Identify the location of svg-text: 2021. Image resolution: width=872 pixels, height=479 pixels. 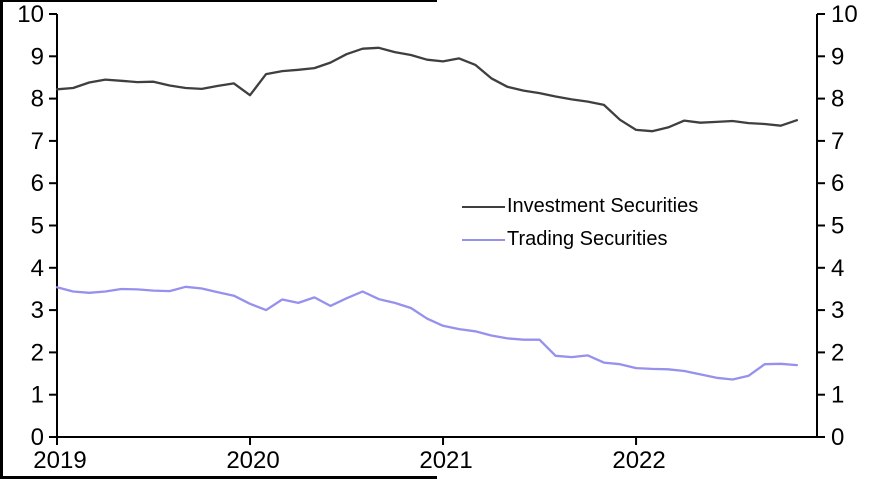
(445, 460).